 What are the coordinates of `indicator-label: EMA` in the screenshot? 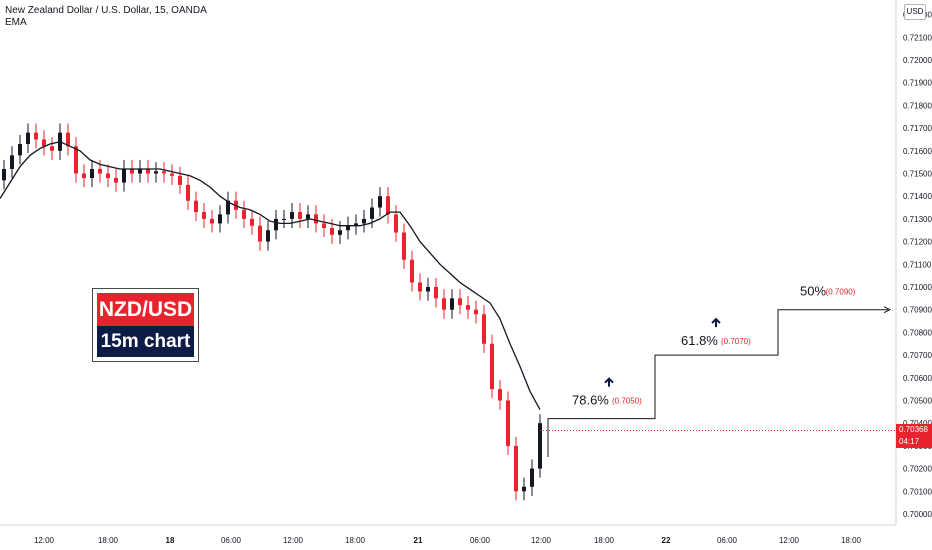 It's located at (16, 22).